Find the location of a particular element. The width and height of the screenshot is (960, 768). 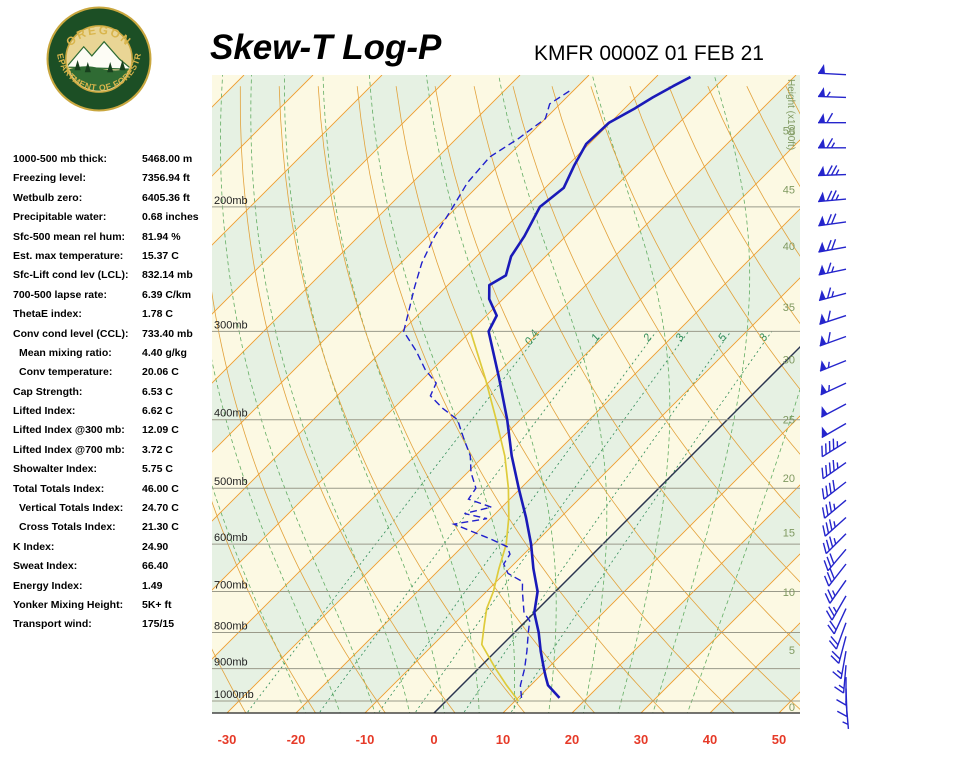

index-row: Freezing level: 7356.94 ft is located at coordinates (113, 181).